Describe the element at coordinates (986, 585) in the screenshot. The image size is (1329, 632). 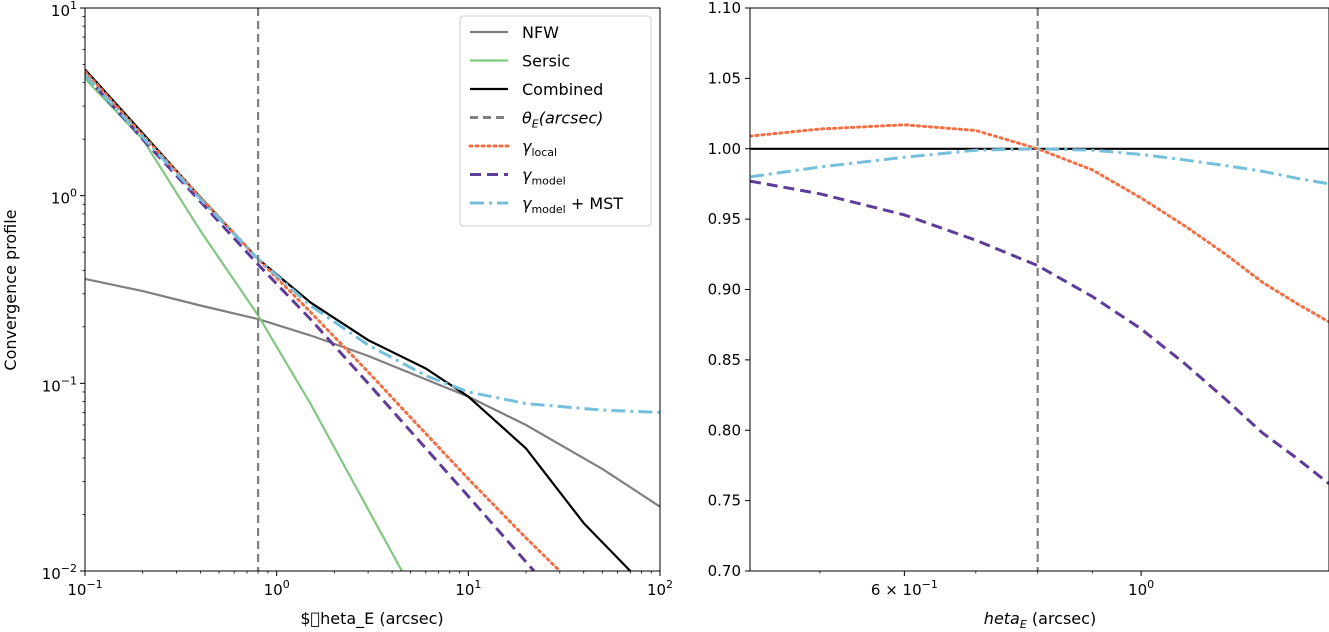
I see `right-x-axis: 6 × 10−1 100` at that location.